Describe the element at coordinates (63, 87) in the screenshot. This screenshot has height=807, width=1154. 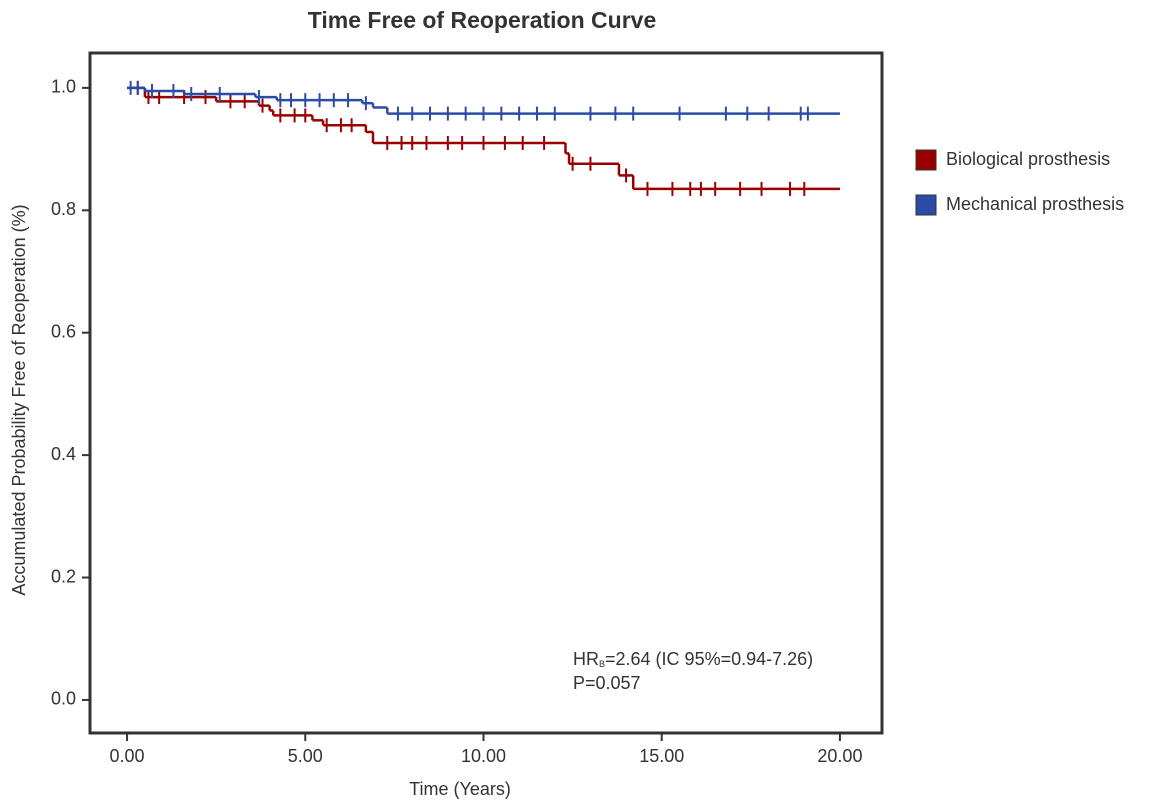
I see `y-tick-label: 1.0` at that location.